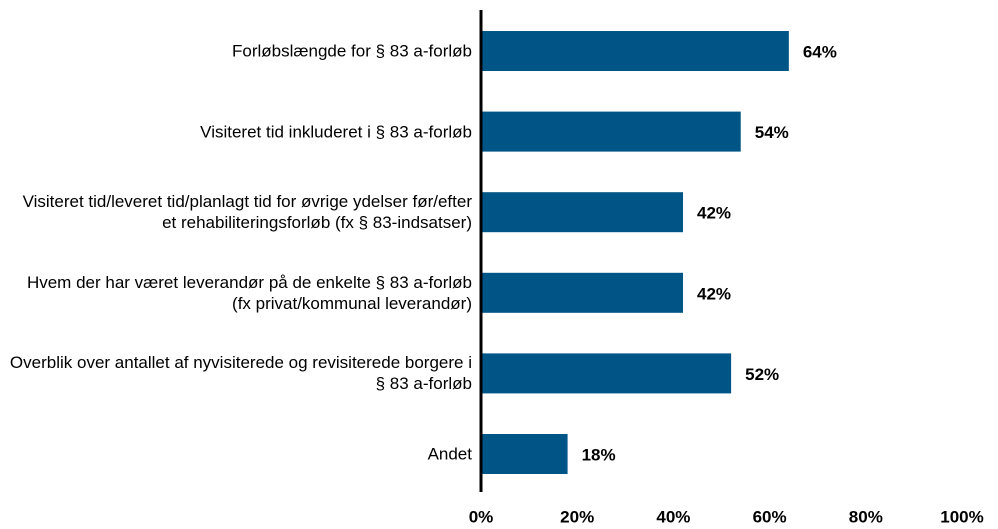  I want to click on value-label: 52%, so click(762, 374).